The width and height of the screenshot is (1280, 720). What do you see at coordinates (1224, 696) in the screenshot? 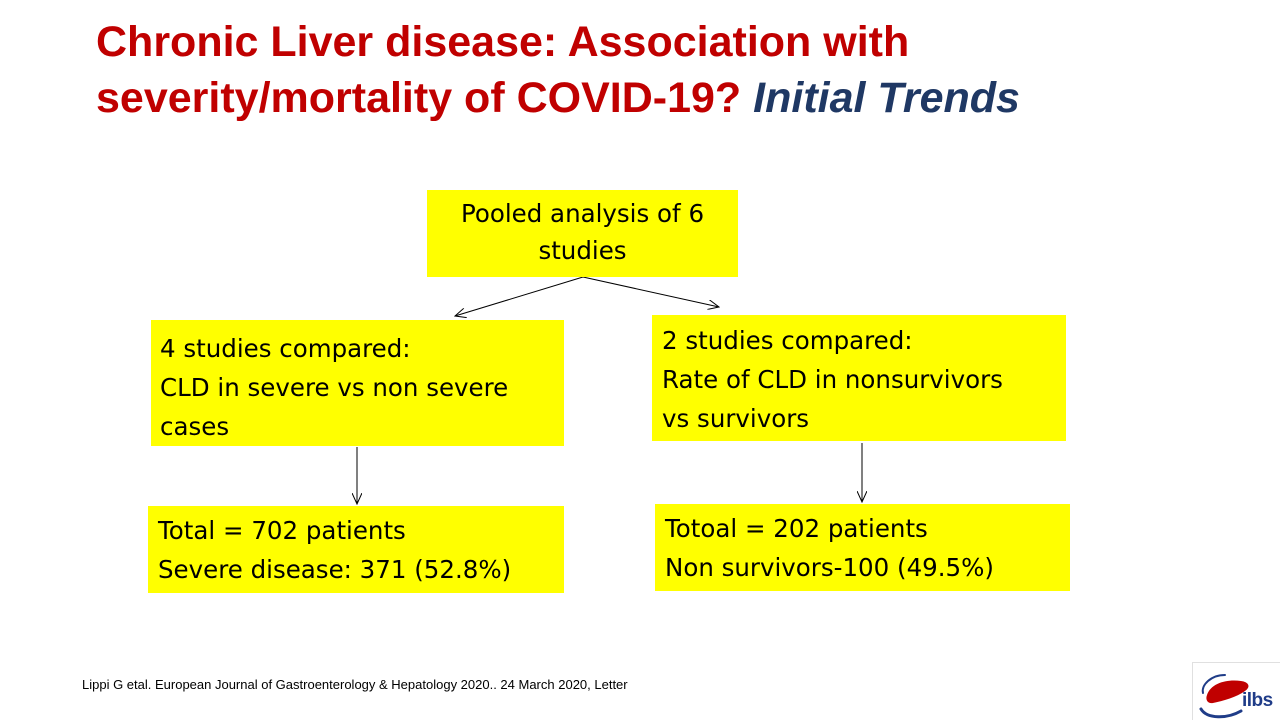
I see `liver-logo-icon` at bounding box center [1224, 696].